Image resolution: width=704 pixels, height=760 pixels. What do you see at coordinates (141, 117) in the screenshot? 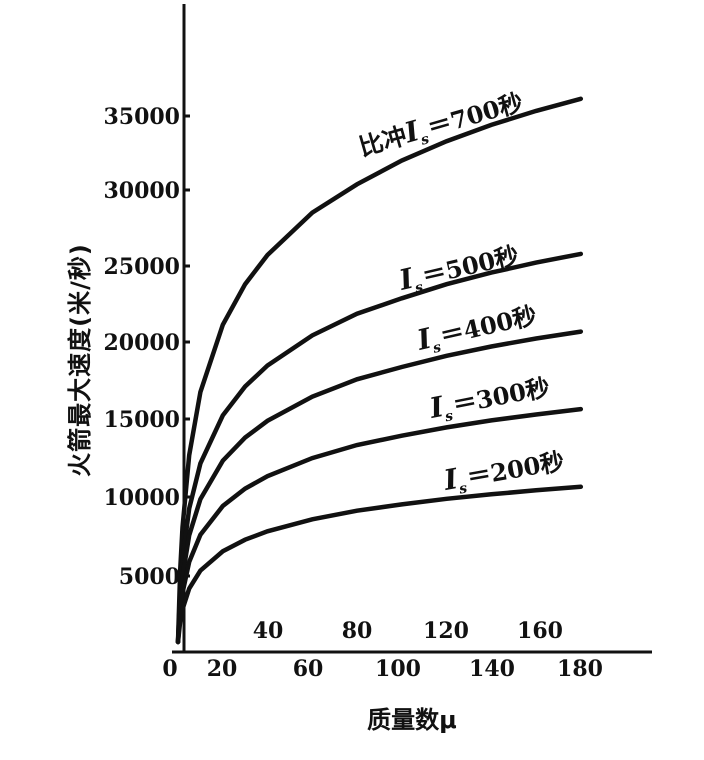
I see `y-tick-label: 35000` at bounding box center [141, 117].